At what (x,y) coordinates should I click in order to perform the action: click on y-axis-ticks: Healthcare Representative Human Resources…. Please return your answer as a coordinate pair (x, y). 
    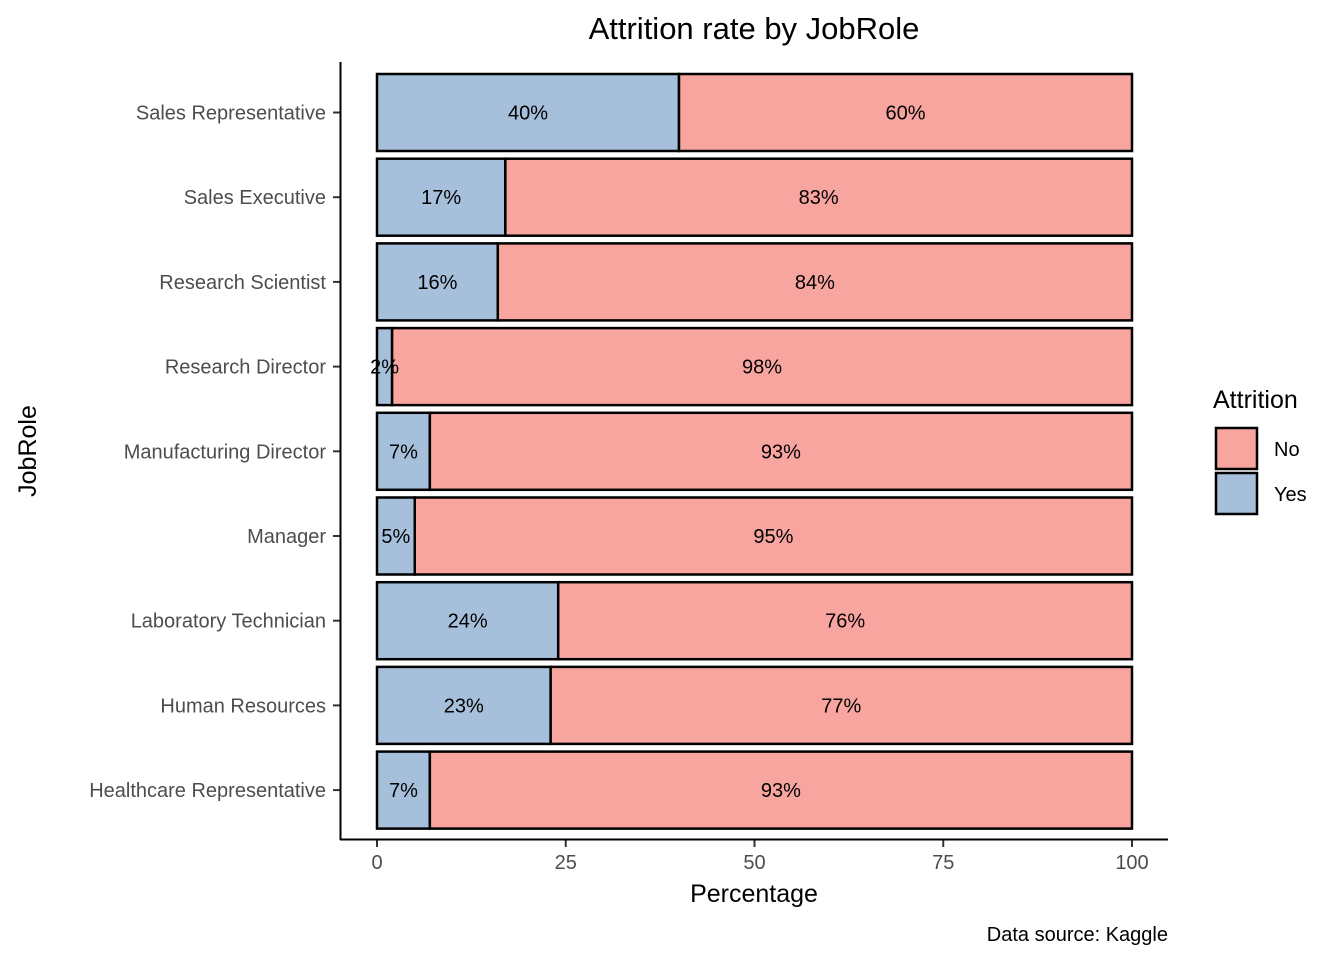
    Looking at the image, I should click on (214, 452).